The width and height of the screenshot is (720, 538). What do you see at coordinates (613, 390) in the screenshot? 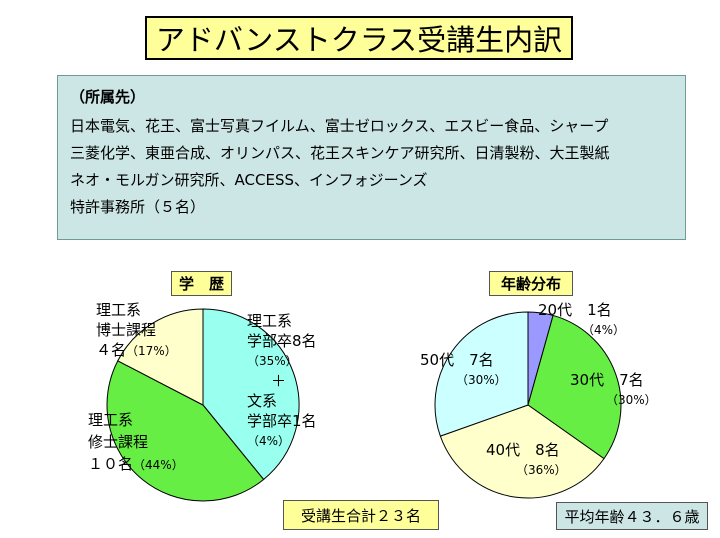
I see `age-slice-label-30s: 30代 7名 （30%）` at bounding box center [613, 390].